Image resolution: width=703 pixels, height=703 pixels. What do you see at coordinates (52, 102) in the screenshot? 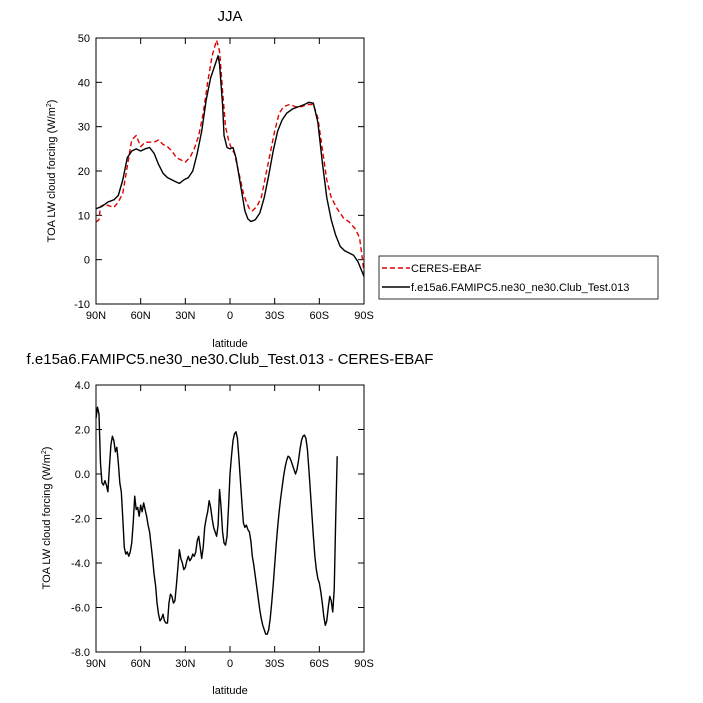
I see `top-chart-ylabel-end: )` at bounding box center [52, 102].